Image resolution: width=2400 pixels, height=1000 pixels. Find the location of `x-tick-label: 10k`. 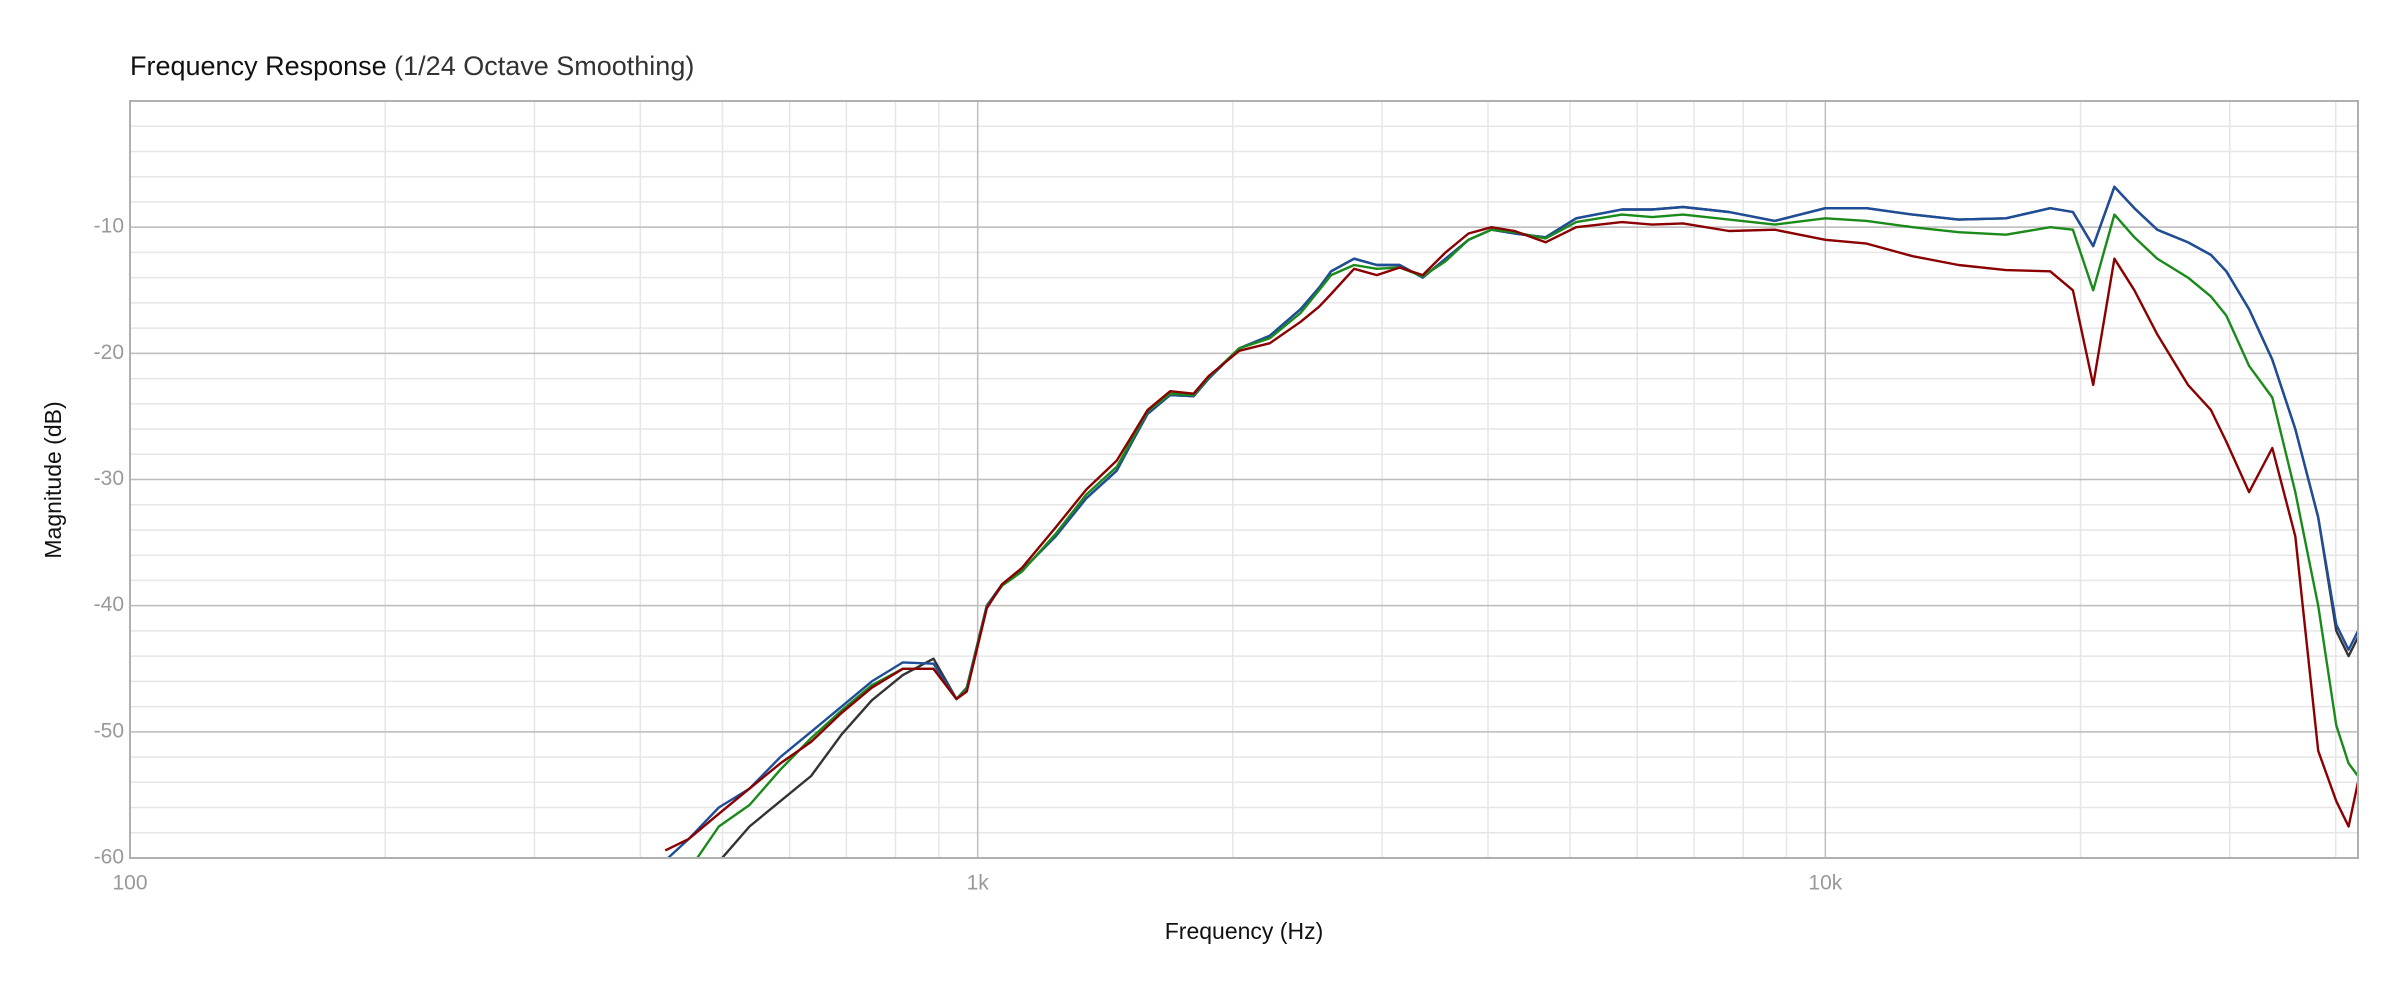

x-tick-label: 10k is located at coordinates (1825, 883).